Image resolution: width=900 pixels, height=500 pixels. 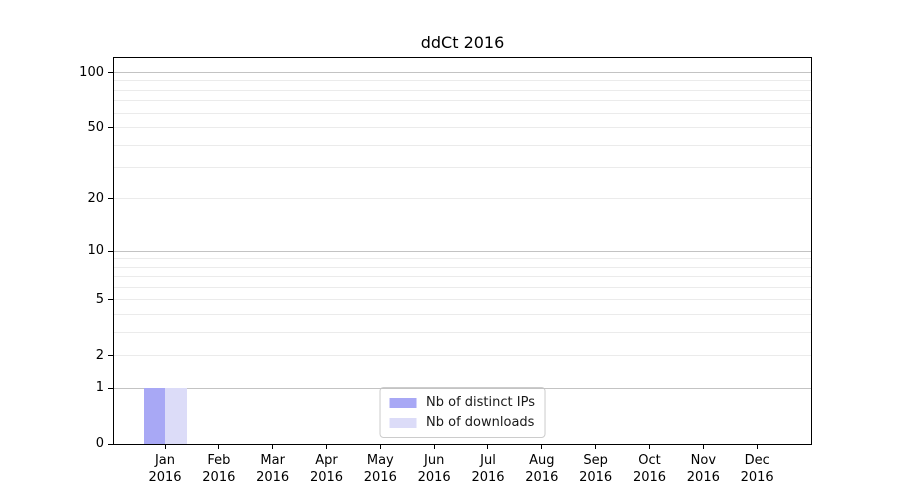 I want to click on x-tick-month: Apr, so click(x=326, y=460).